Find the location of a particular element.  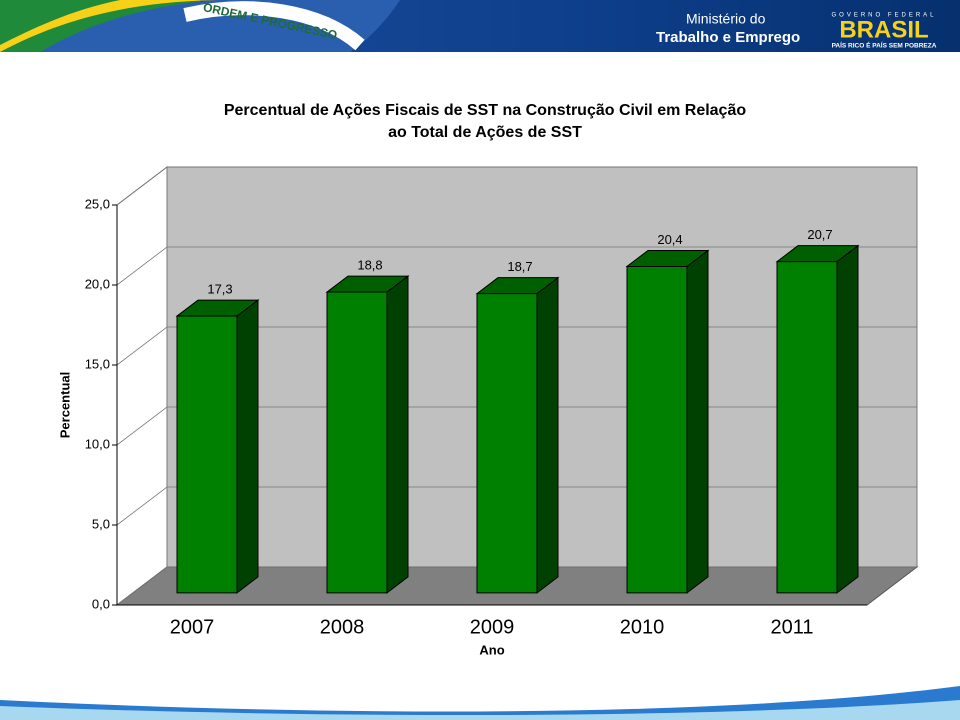

y-tick-label: 20,0 is located at coordinates (97, 283).